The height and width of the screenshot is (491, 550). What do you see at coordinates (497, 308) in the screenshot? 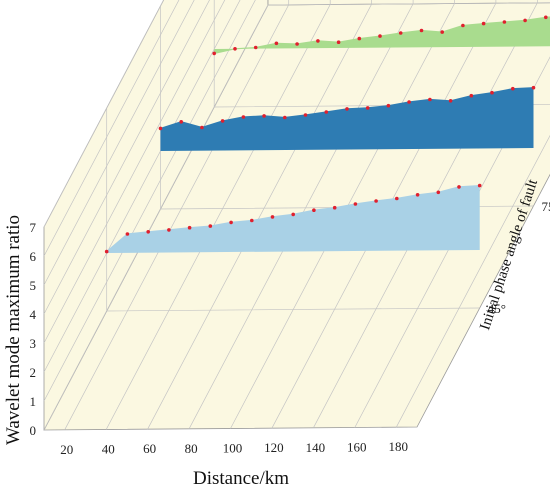
I see `y-tick-label: 45°` at bounding box center [497, 308].